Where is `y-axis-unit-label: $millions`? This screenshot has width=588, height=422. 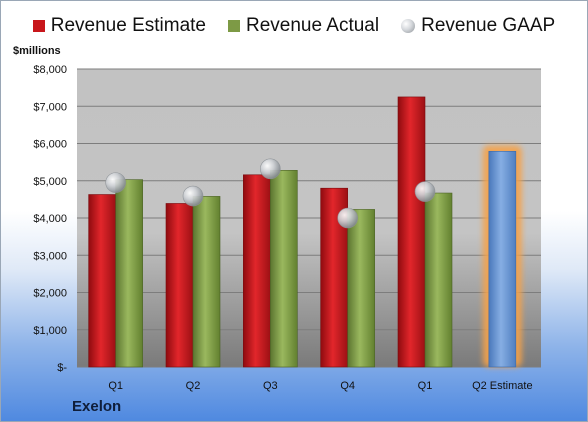
y-axis-unit-label: $millions is located at coordinates (37, 51).